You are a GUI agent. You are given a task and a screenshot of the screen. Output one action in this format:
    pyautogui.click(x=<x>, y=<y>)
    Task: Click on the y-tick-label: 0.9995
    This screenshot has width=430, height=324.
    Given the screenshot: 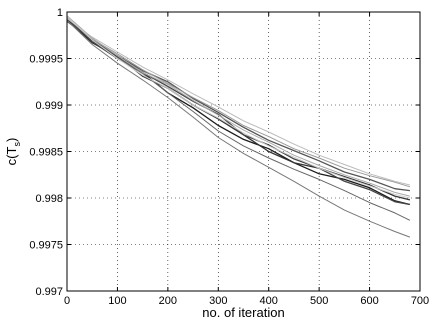 What is the action you would take?
    pyautogui.click(x=46, y=60)
    